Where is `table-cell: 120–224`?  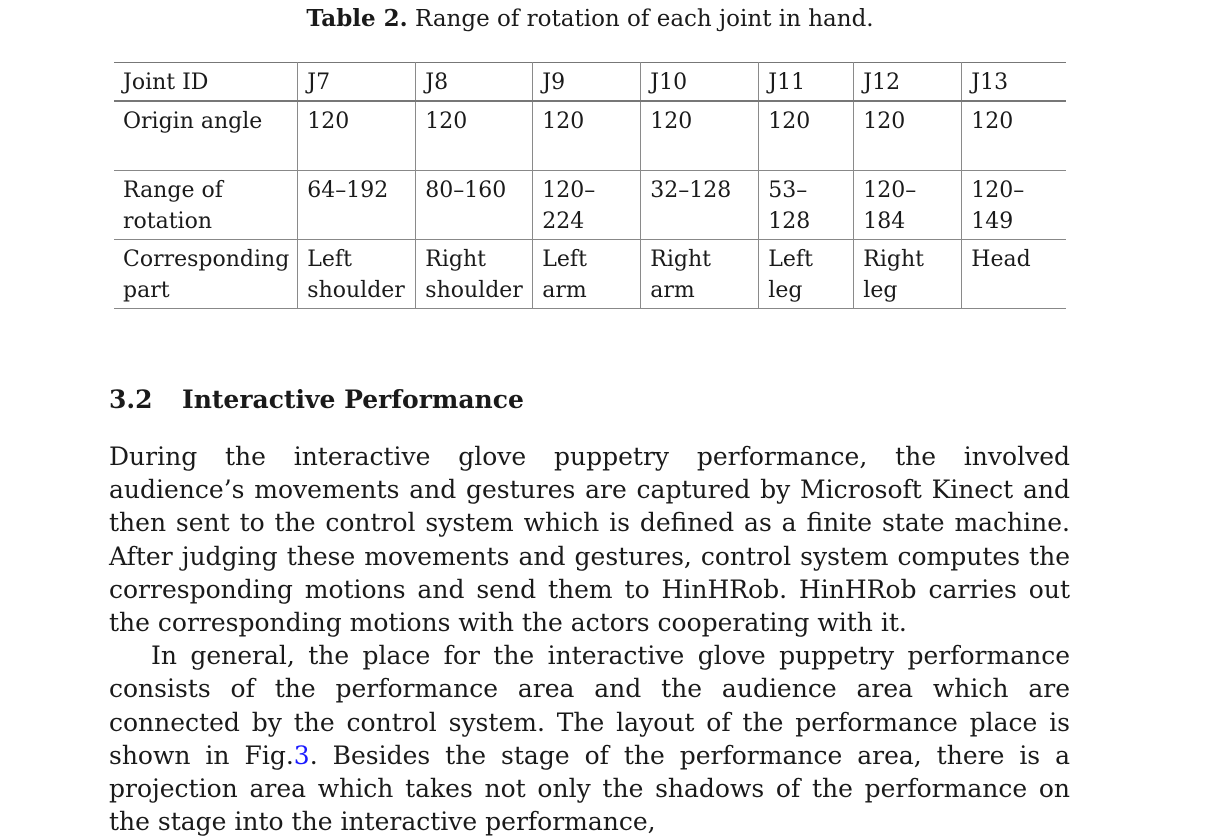 table-cell: 120–224 is located at coordinates (586, 205).